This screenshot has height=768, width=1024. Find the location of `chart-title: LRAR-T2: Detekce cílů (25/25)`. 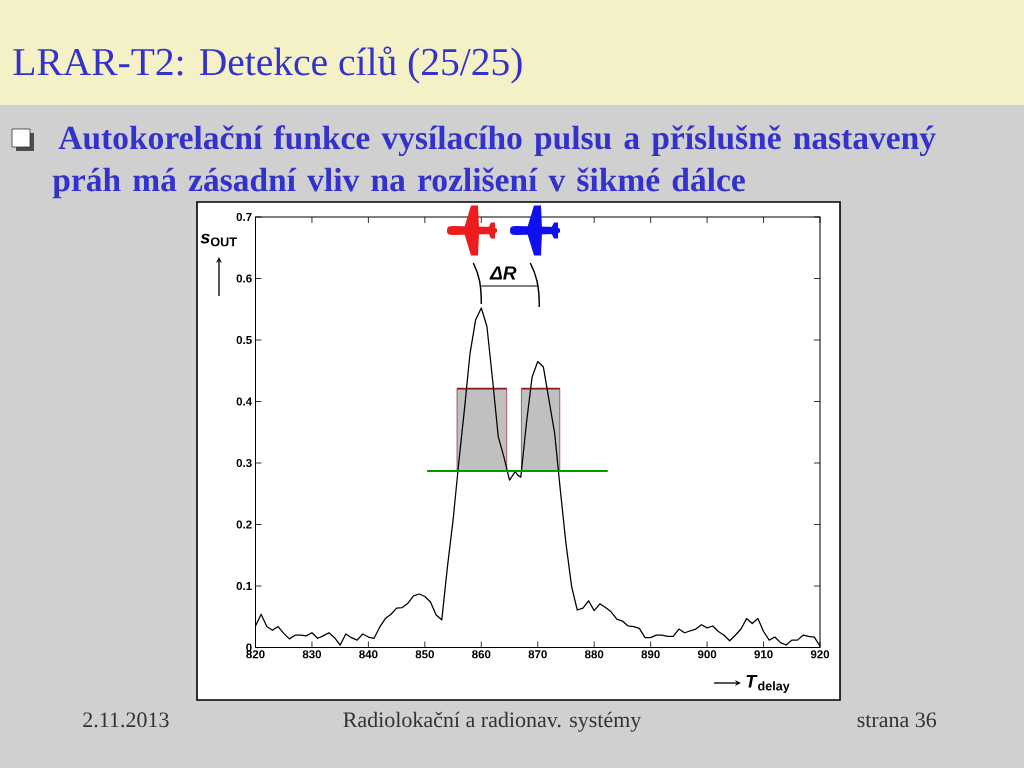

chart-title: LRAR-T2: Detekce cílů (25/25) is located at coordinates (267, 65).